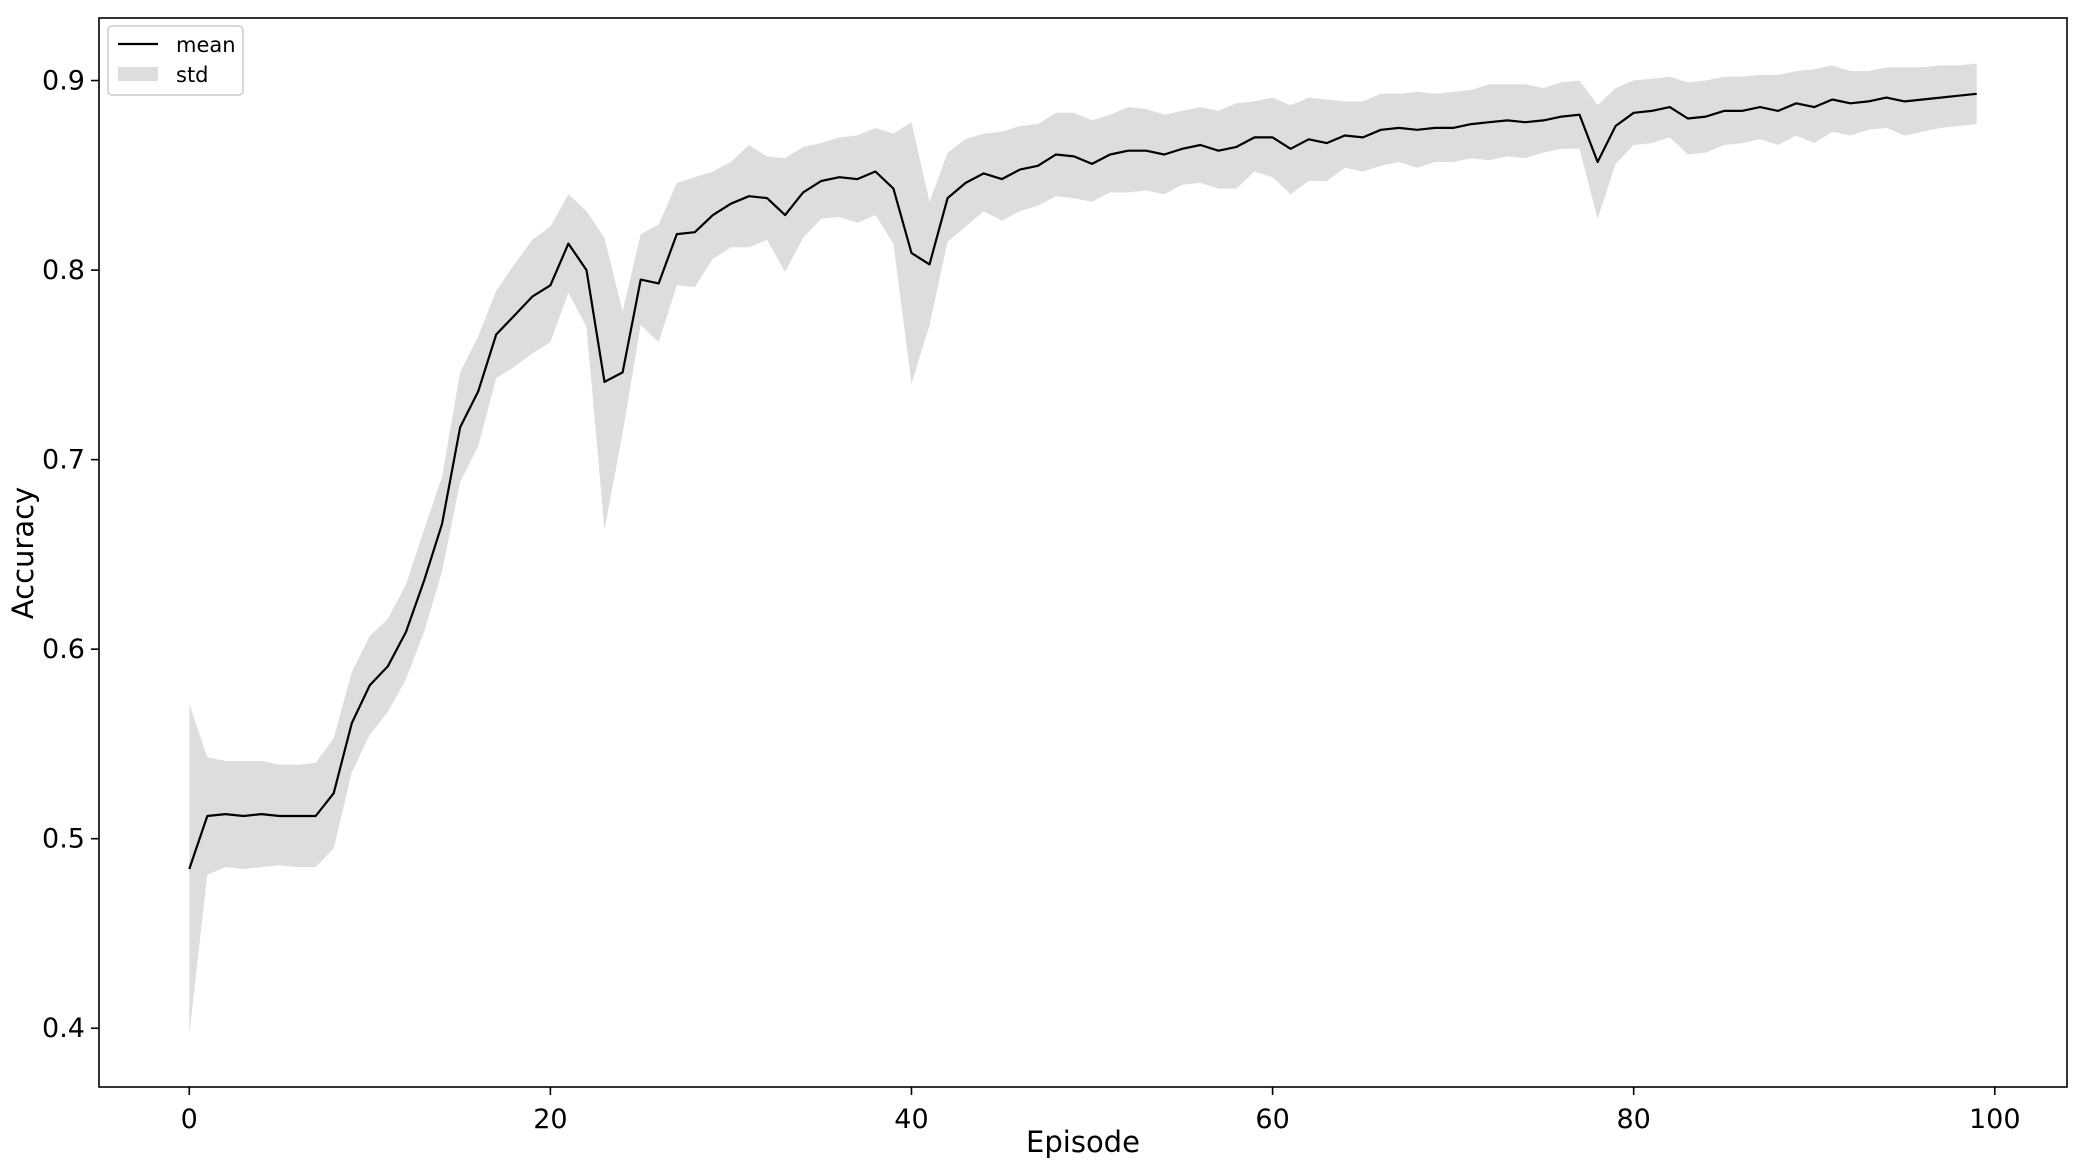  I want to click on x-tick-label: 40, so click(911, 1119).